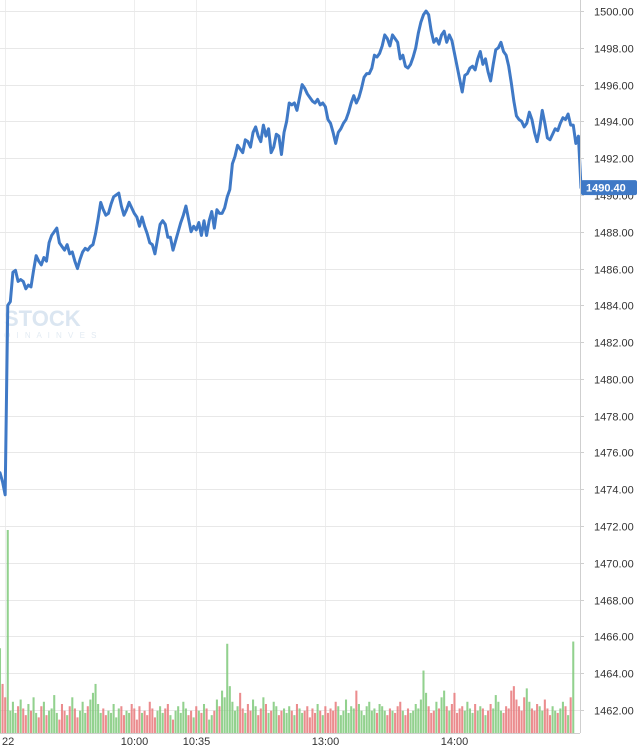 Image resolution: width=639 pixels, height=747 pixels. What do you see at coordinates (614, 271) in the screenshot?
I see `y-tick-label: 1486.00` at bounding box center [614, 271].